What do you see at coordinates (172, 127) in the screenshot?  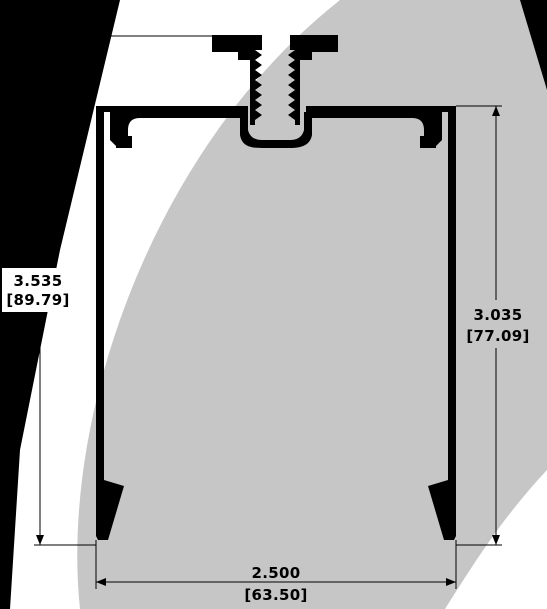 I see `top-web` at bounding box center [172, 127].